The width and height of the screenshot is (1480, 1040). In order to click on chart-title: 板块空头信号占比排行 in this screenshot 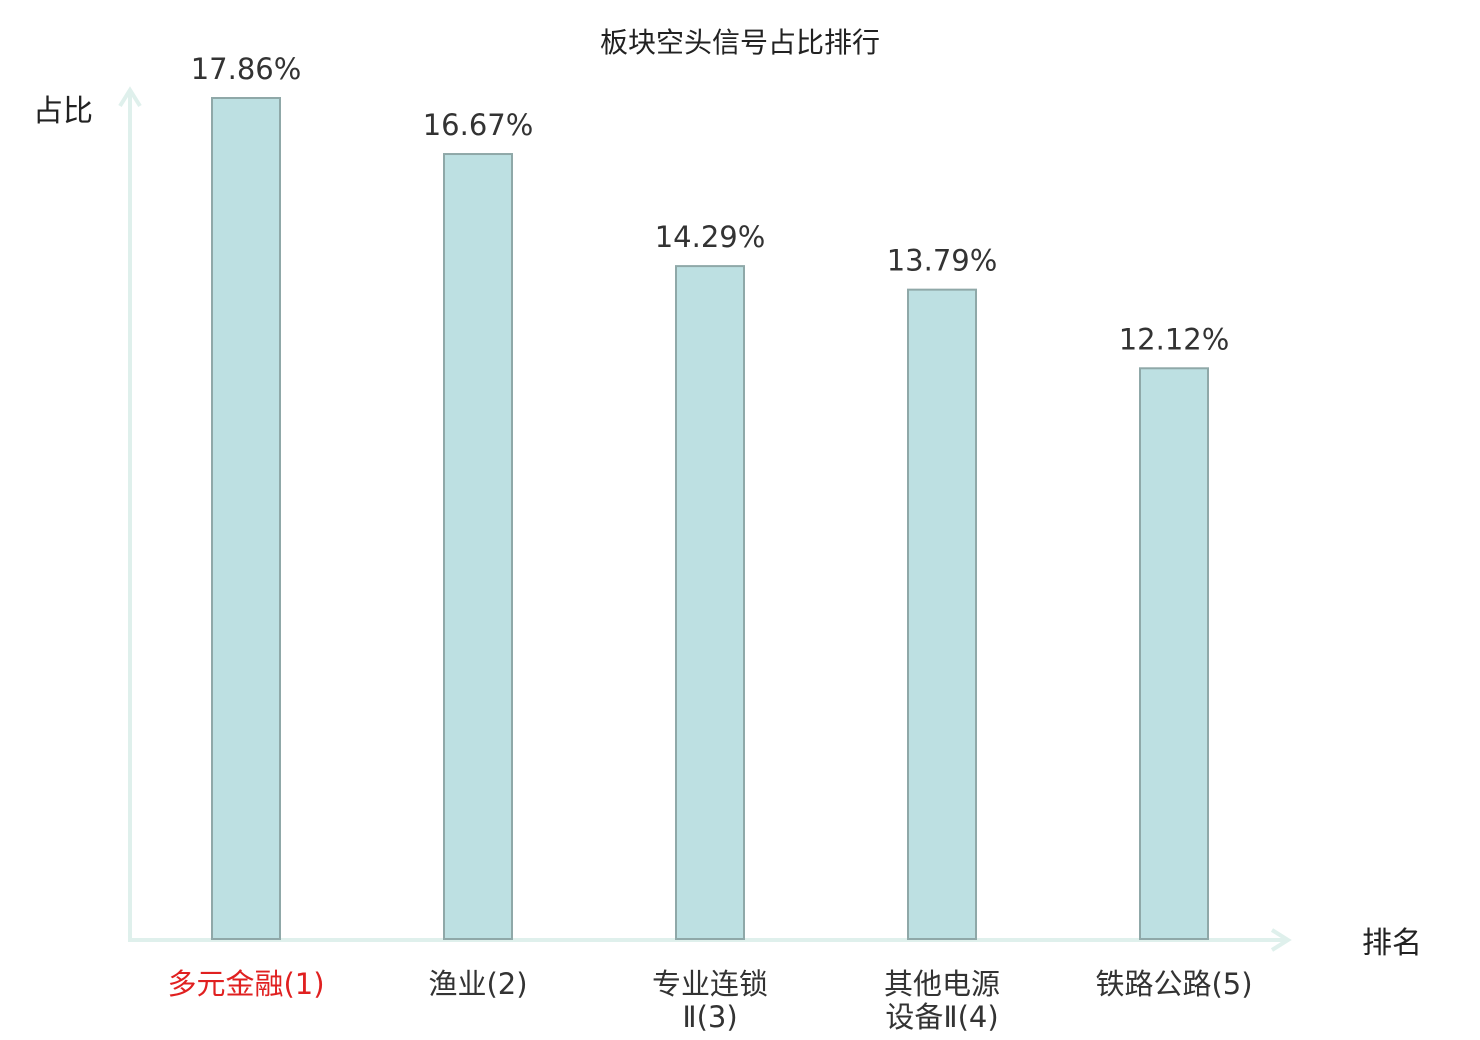, I will do `click(740, 42)`.